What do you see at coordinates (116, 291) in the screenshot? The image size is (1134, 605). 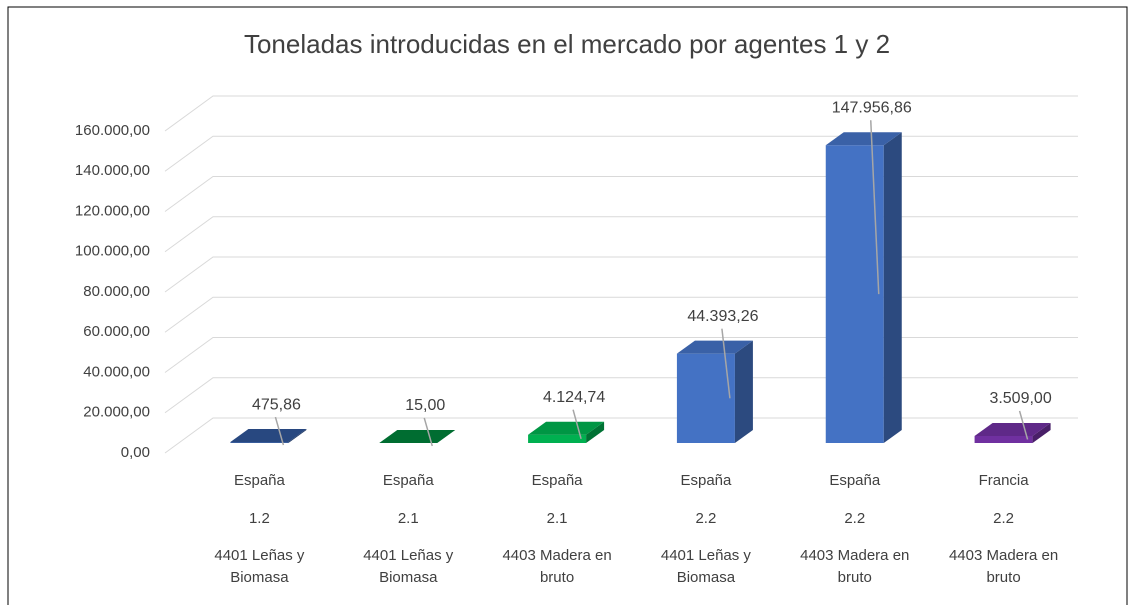 I see `y-tick-label: 80.000,00` at bounding box center [116, 291].